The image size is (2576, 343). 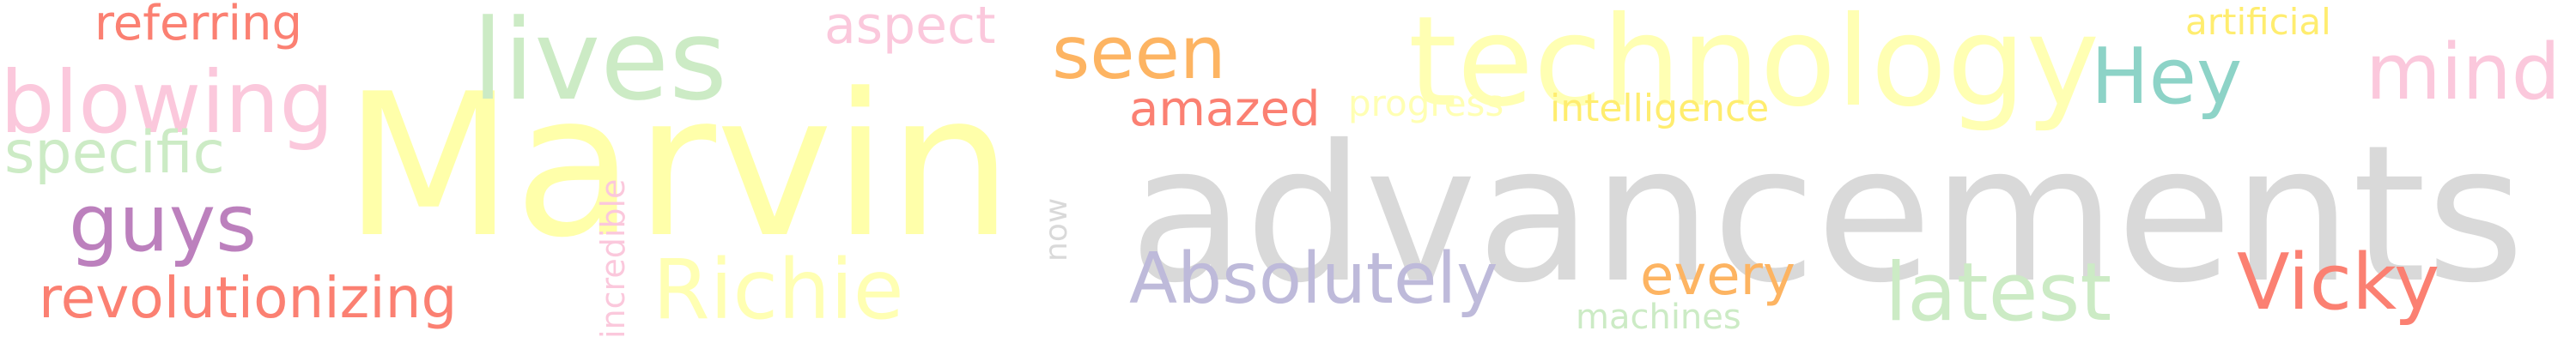 I want to click on word-mind: mind, so click(x=2463, y=72).